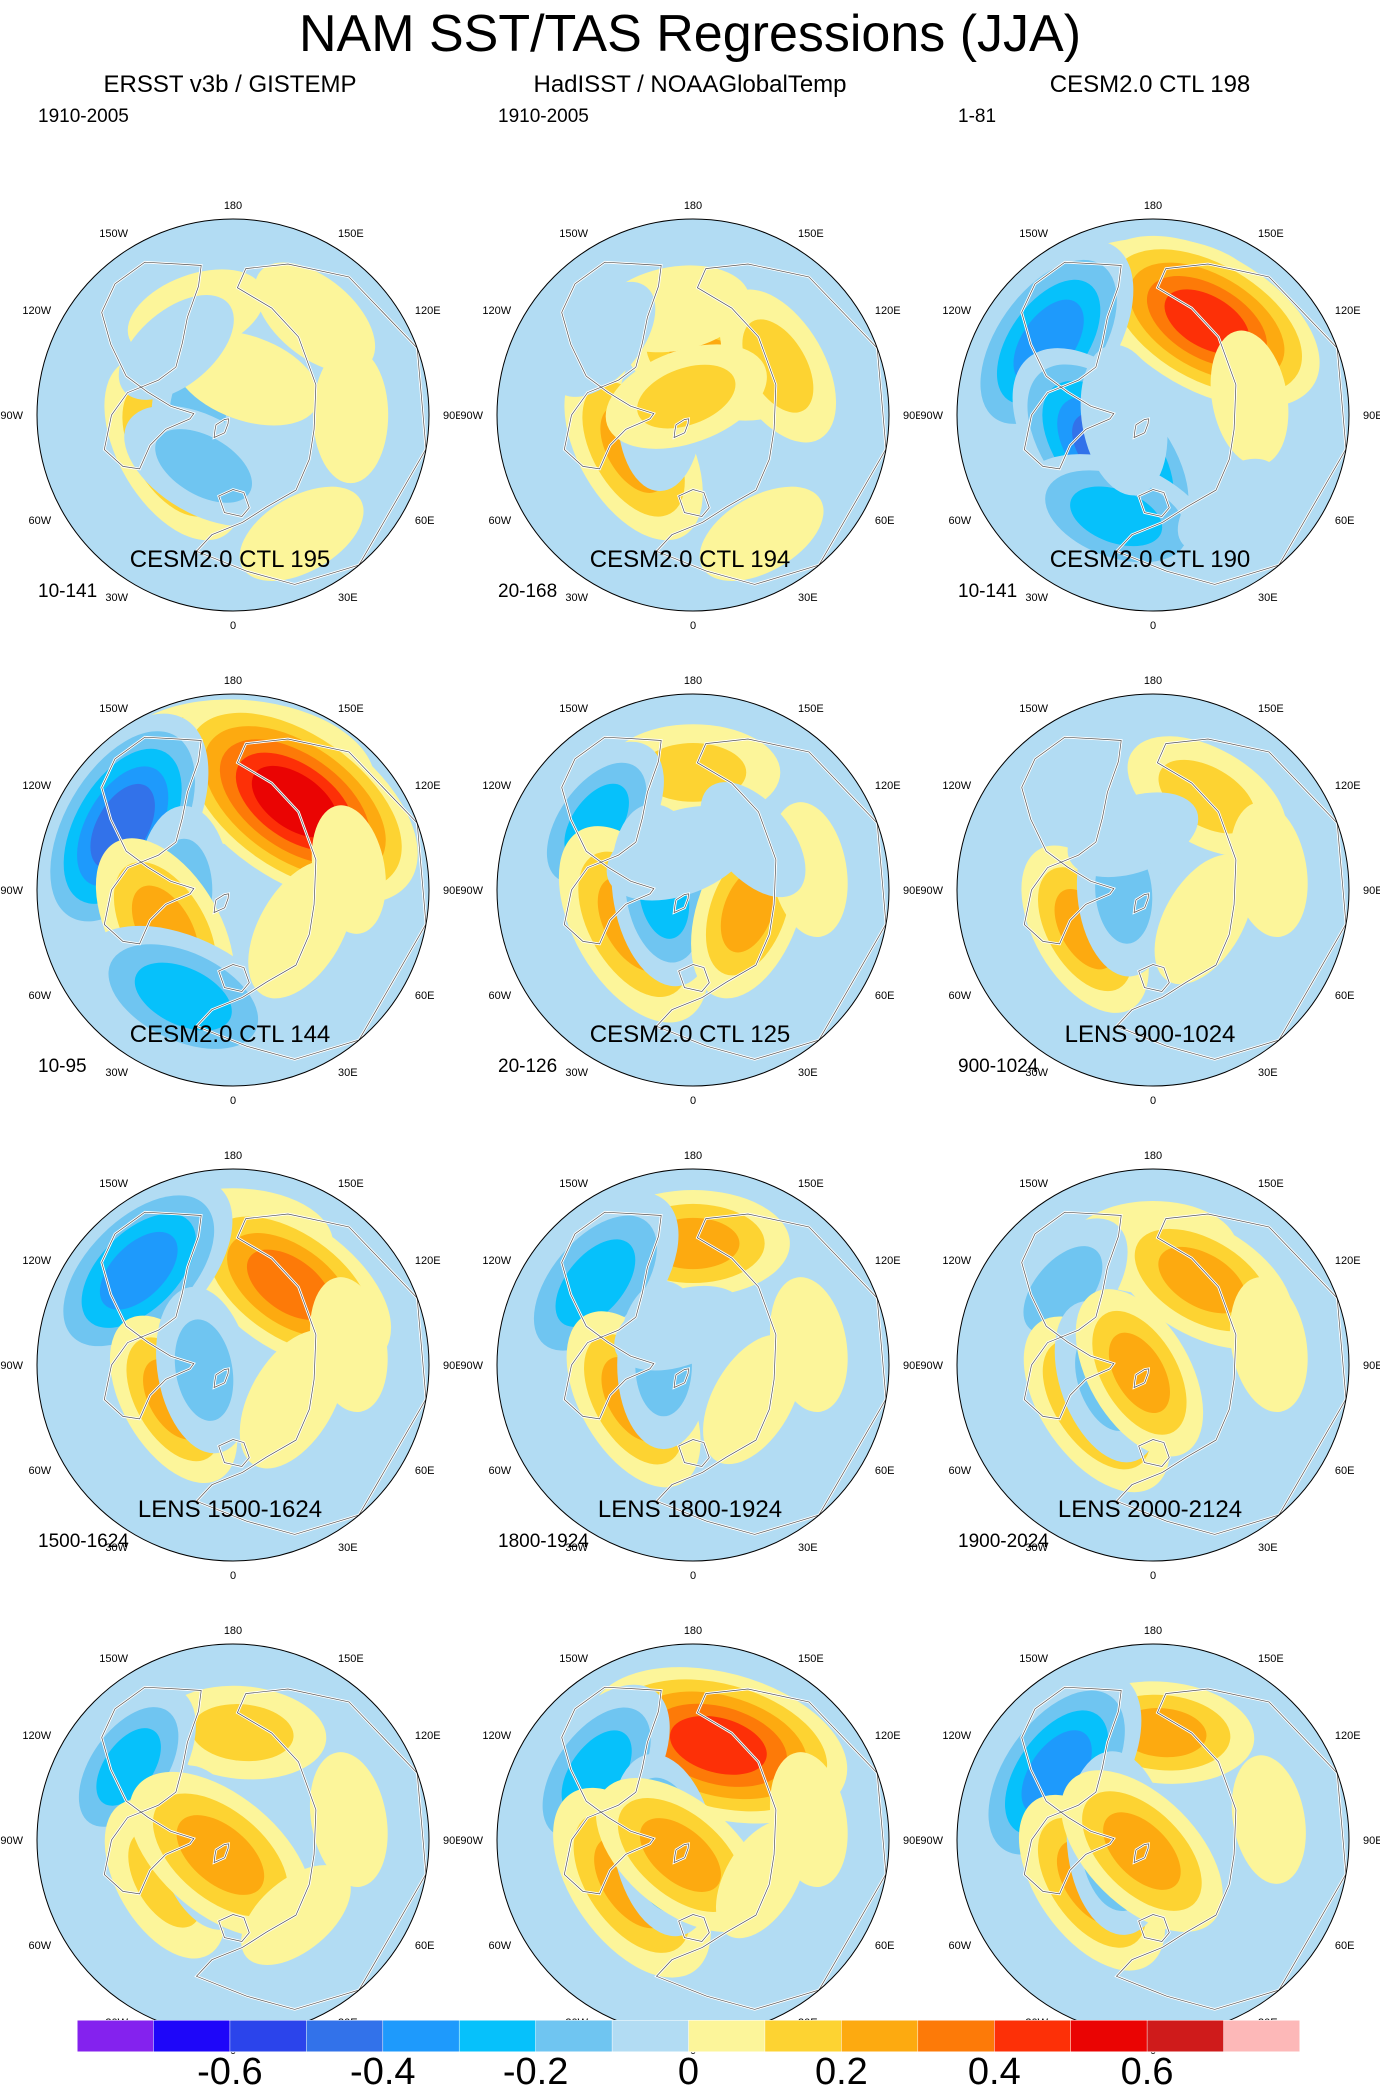  I want to click on panel-year-range: 1900-2024, so click(1003, 1541).